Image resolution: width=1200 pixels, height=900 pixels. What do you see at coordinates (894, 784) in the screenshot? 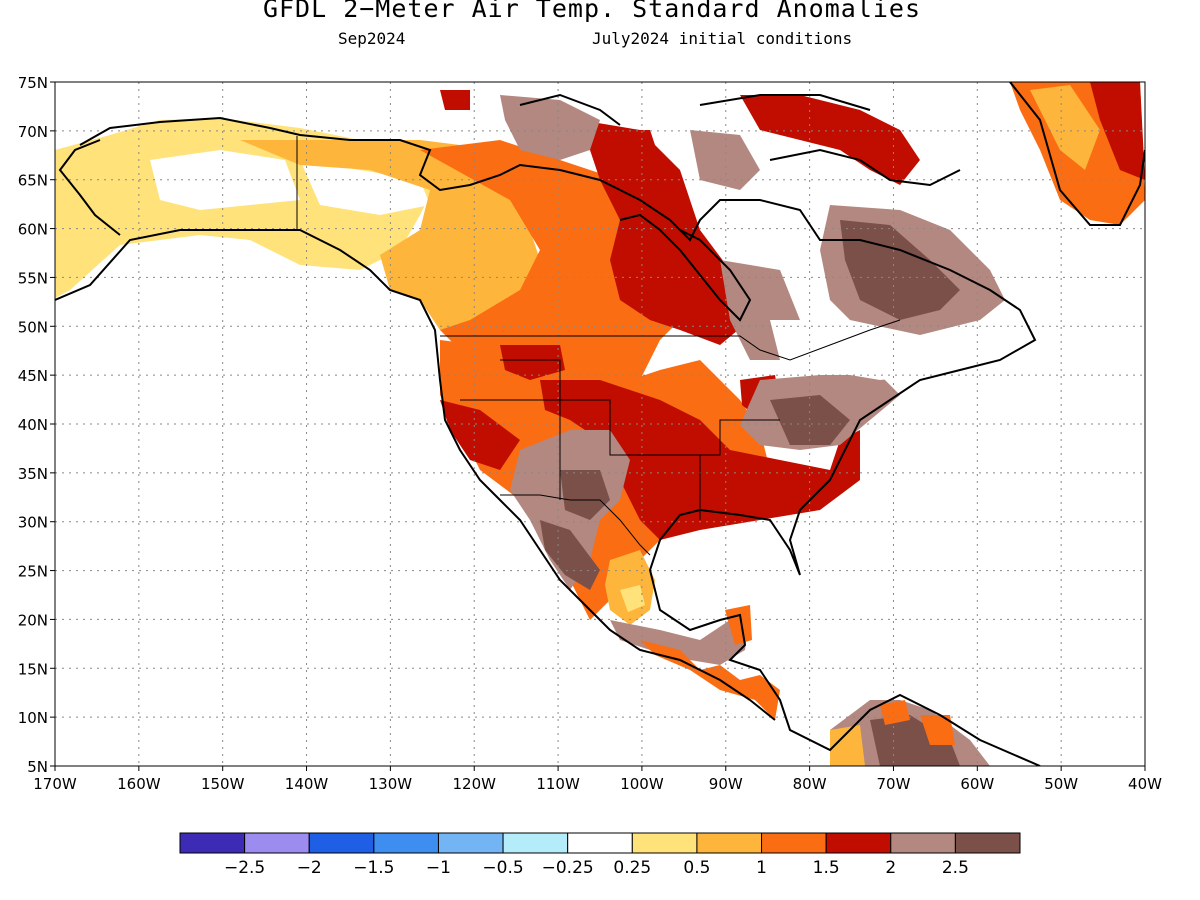
I see `lon-tick-label: 70W` at bounding box center [894, 784].